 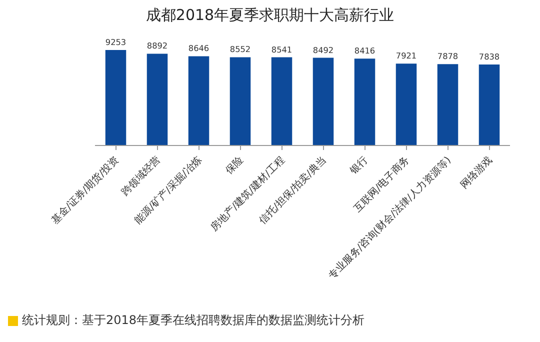 I want to click on data-label: 7878, so click(x=447, y=56).